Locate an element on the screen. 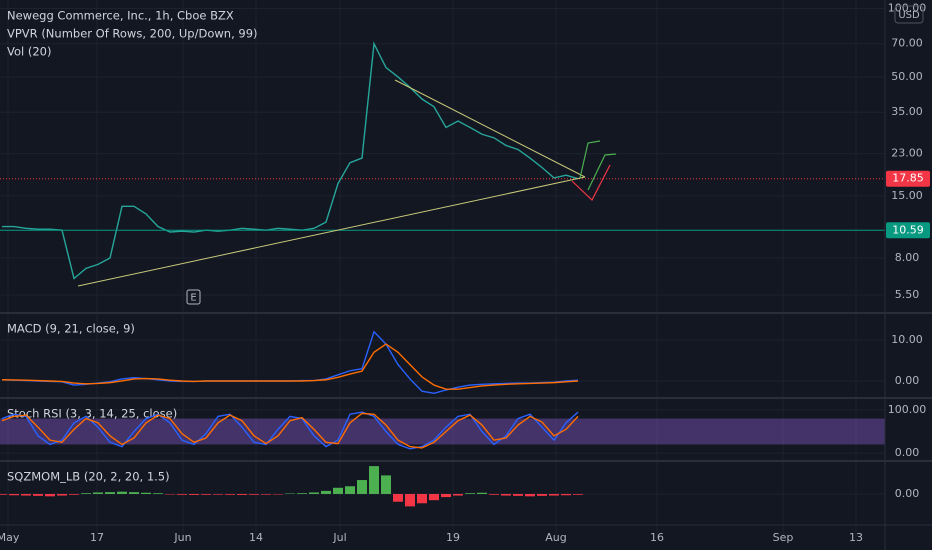 This screenshot has width=932, height=550. x-tick-label: Jul is located at coordinates (339, 537).